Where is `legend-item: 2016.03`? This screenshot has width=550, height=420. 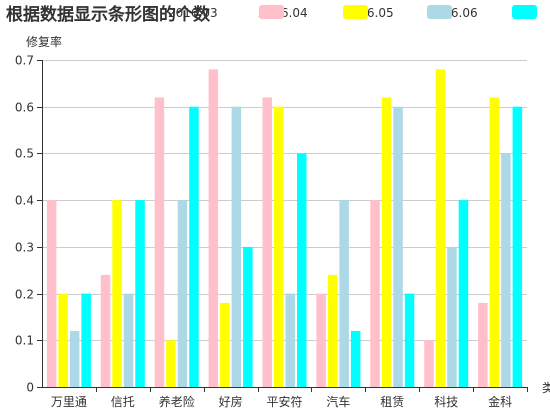 legend-item: 2016.03 is located at coordinates (193, 13).